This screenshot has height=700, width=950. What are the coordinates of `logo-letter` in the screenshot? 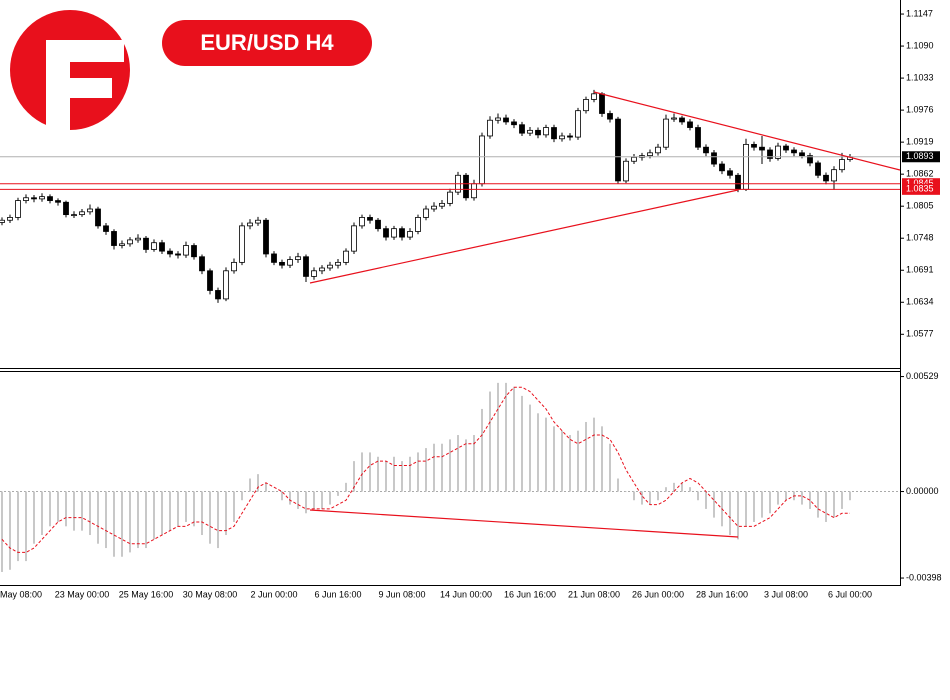 It's located at (85, 86).